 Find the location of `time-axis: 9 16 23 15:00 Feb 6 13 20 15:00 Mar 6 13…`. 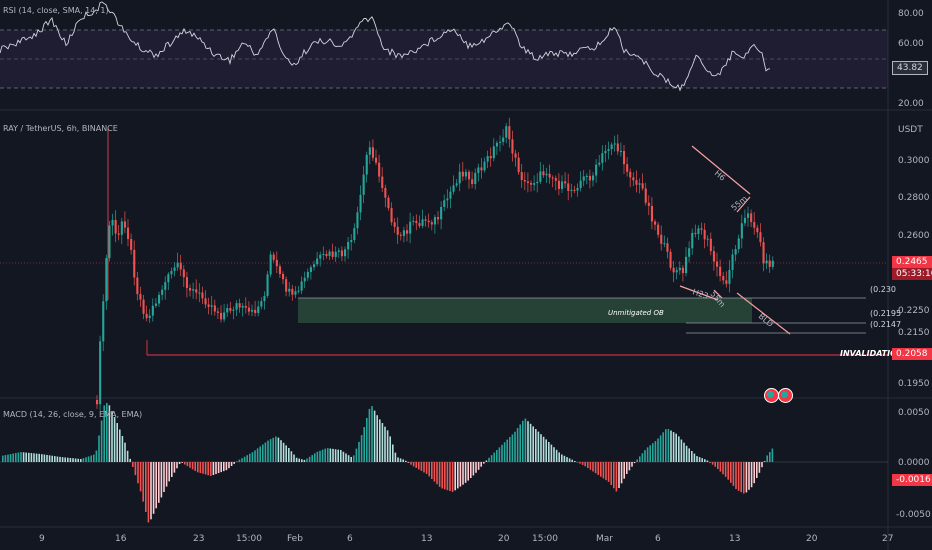

time-axis: 9 16 23 15:00 Feb 6 13 20 15:00 Mar 6 13… is located at coordinates (466, 539).